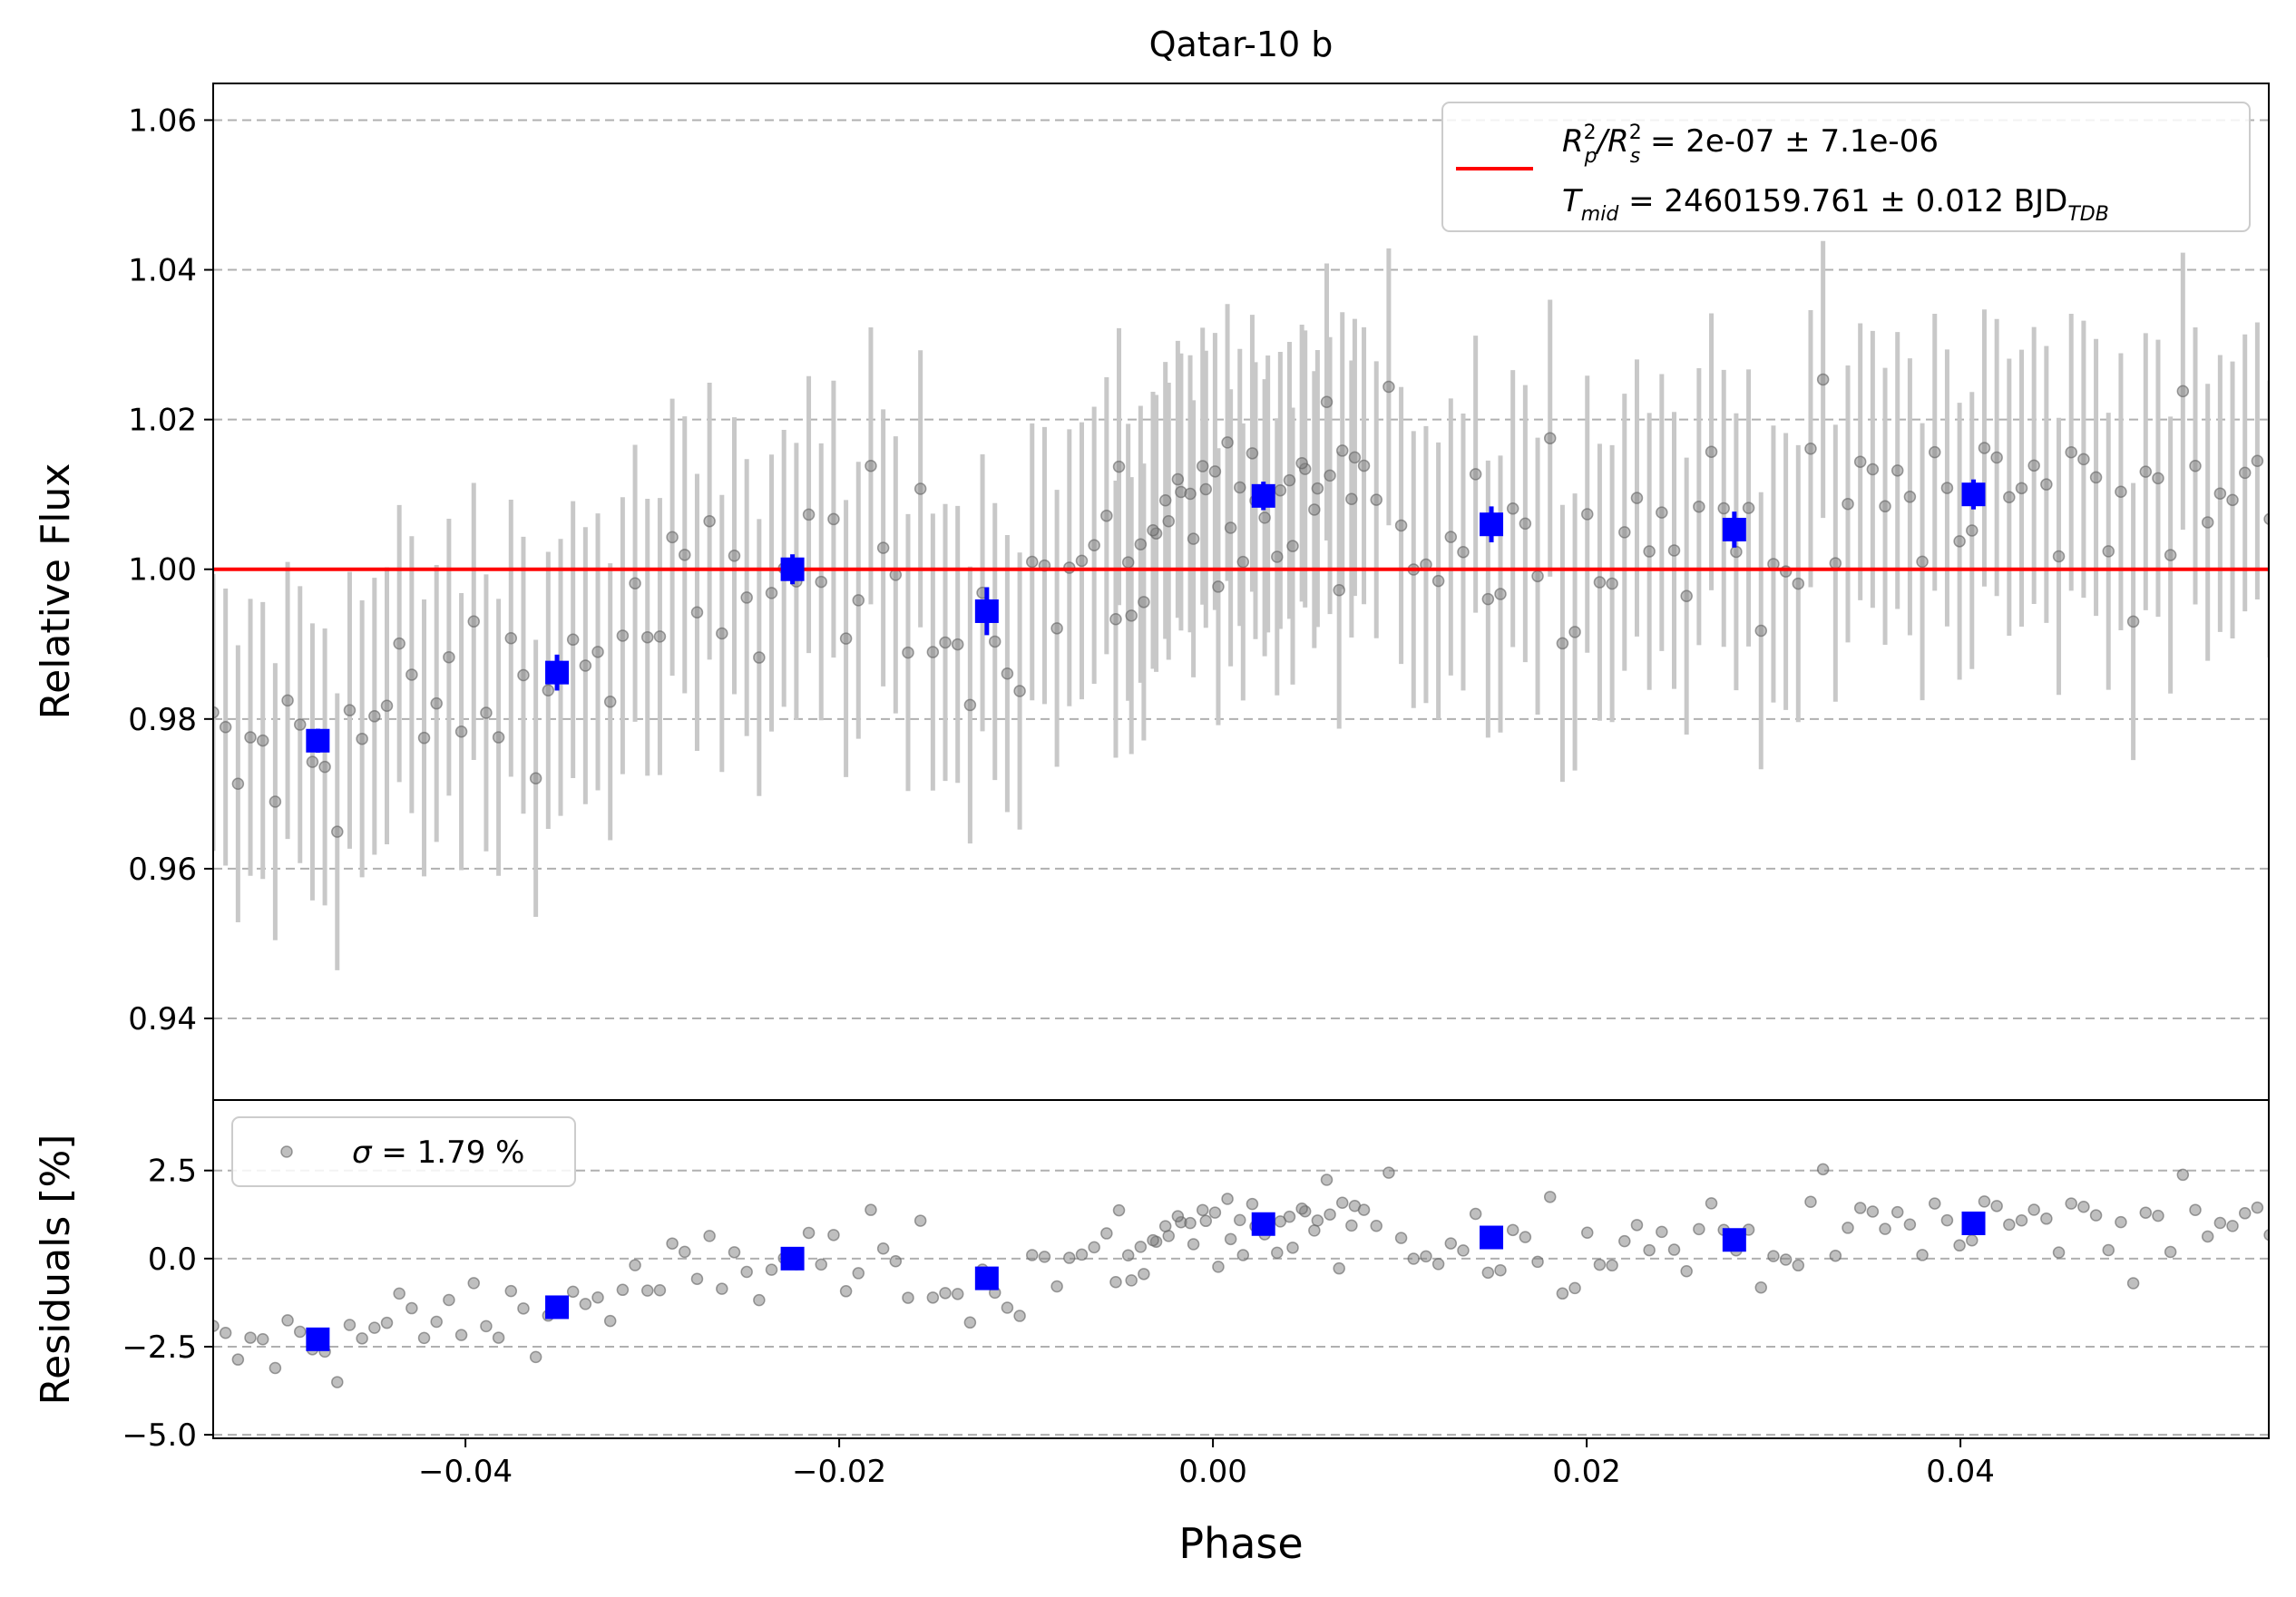 The width and height of the screenshot is (2296, 1597). I want to click on flux-y-ticks: 0.94 0.96 0.98 1.00 1.02 1.04 1.06, so click(170, 569).